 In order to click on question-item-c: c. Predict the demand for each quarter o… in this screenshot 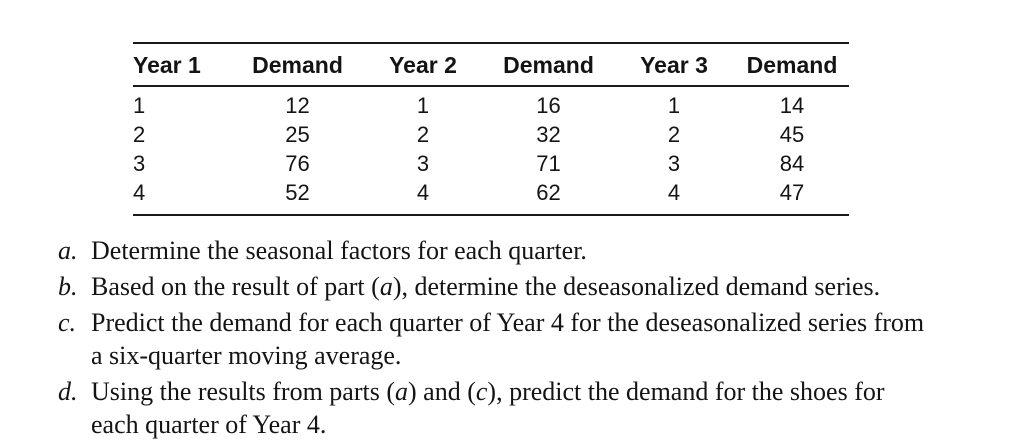, I will do `click(538, 339)`.